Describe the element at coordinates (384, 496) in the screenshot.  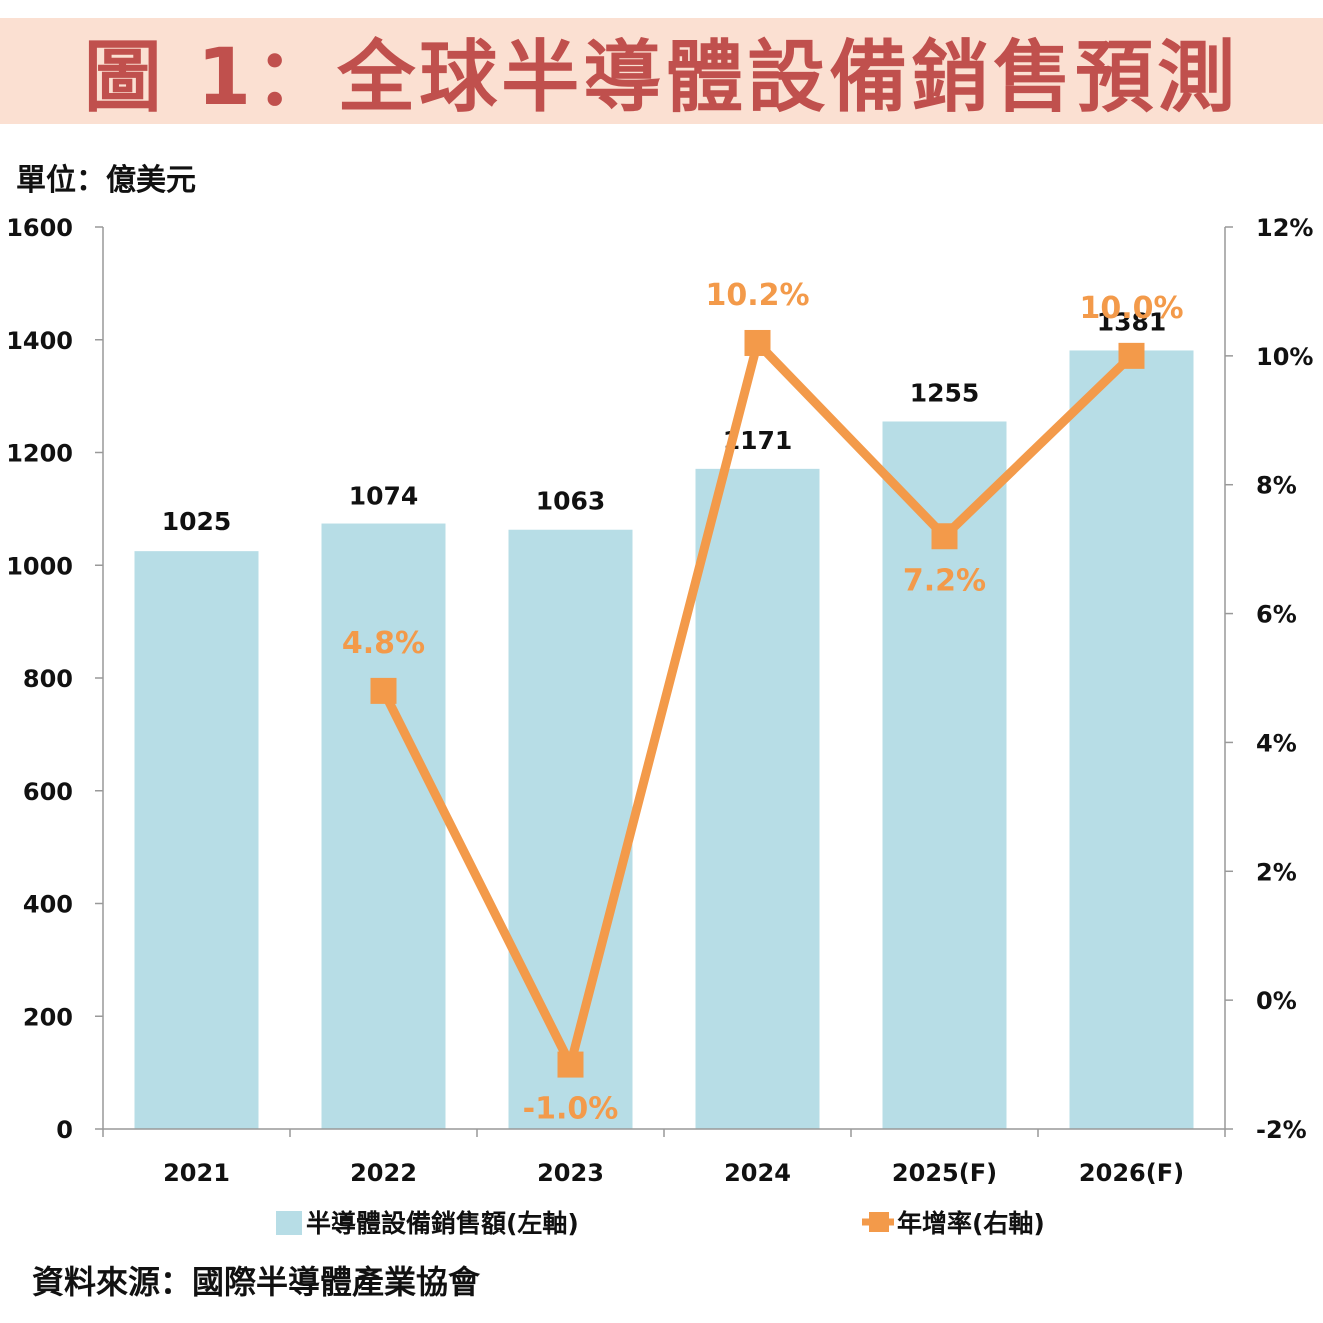
I see `bar-value-label: 1074` at that location.